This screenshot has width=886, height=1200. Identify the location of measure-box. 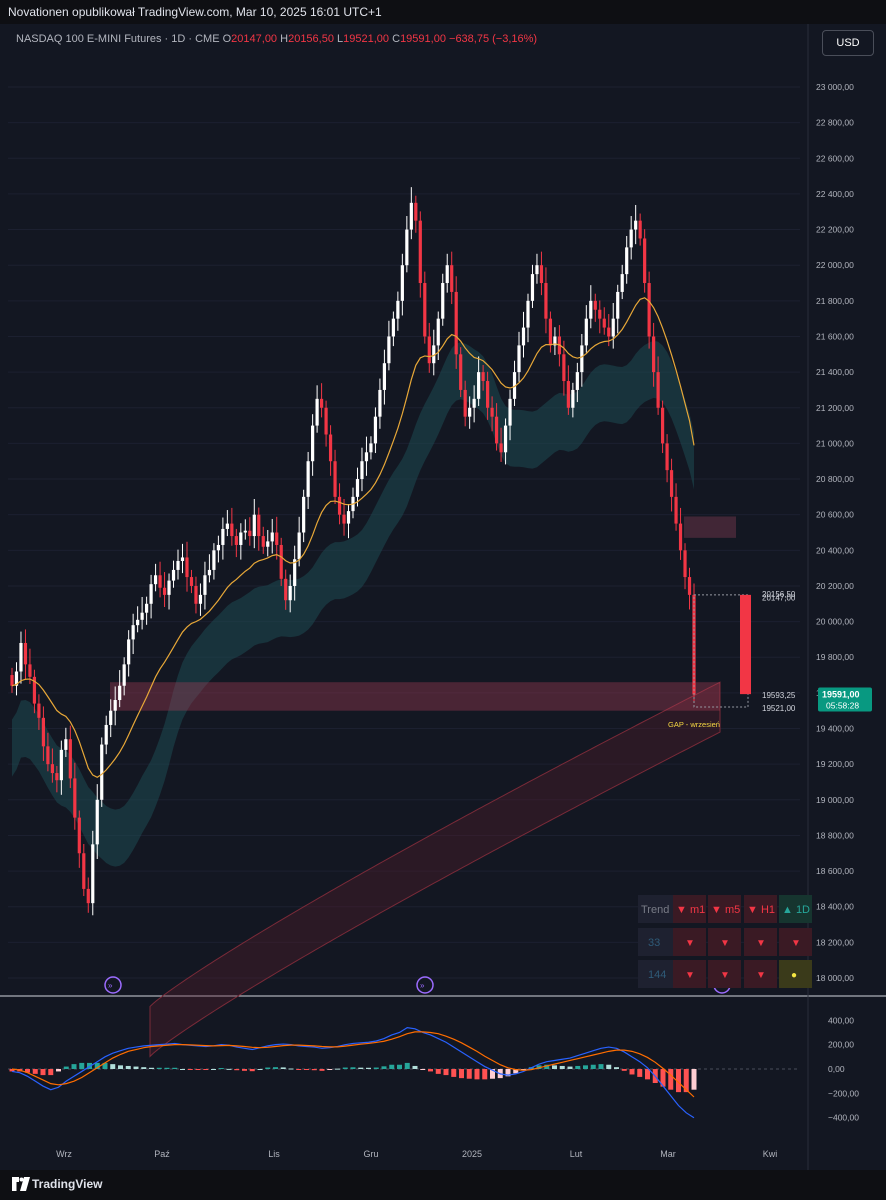
(721, 651).